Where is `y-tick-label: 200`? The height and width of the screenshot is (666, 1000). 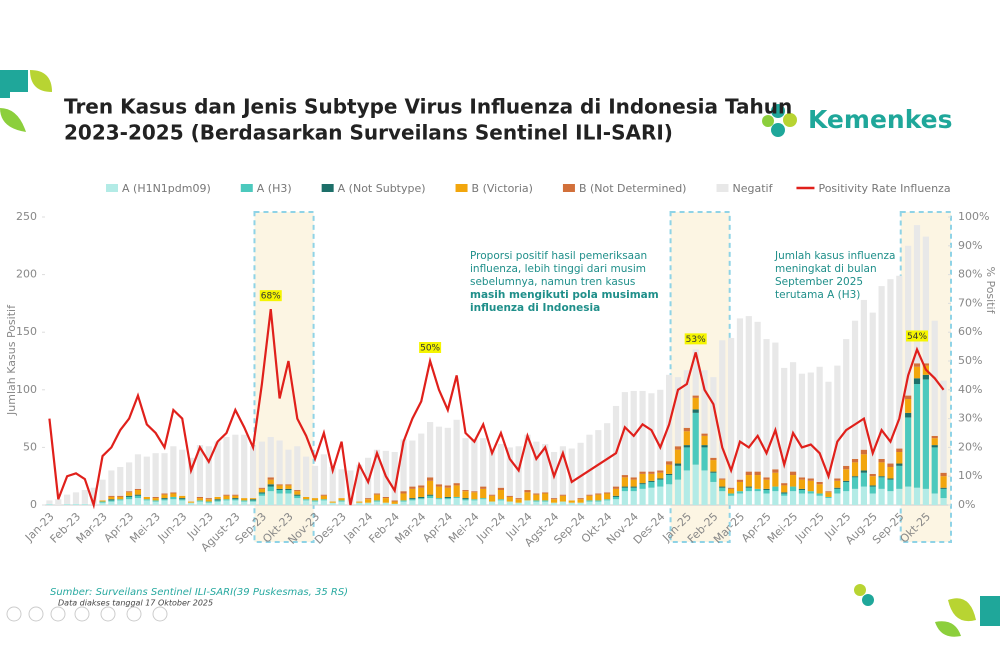 y-tick-label: 200 is located at coordinates (26, 274).